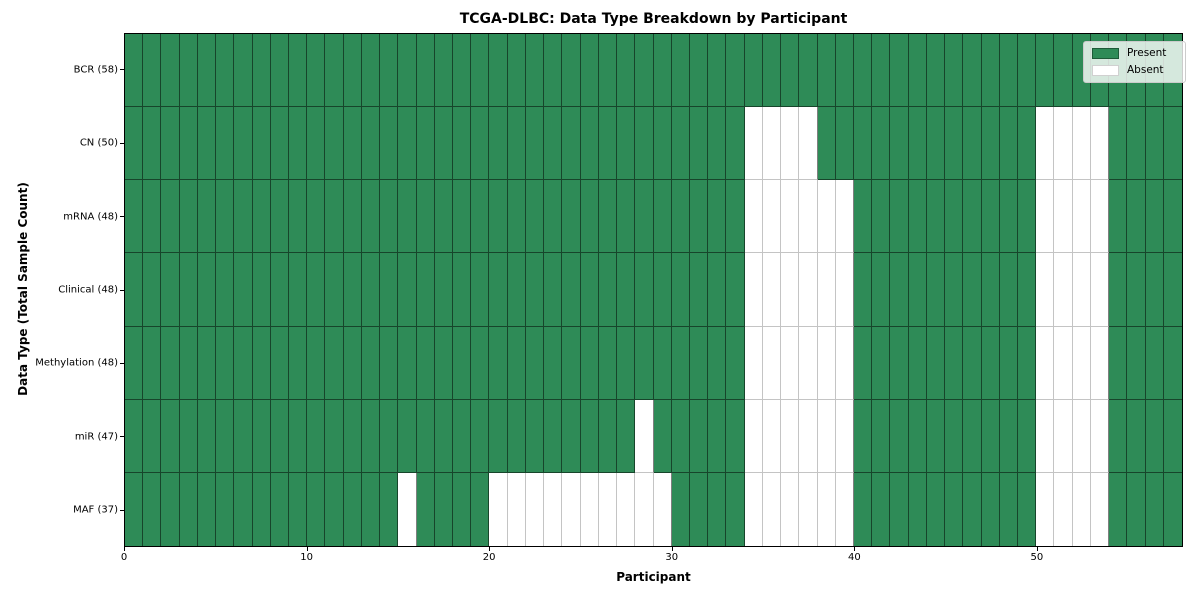 This screenshot has height=600, width=1200. I want to click on y-tick-label: Methylation (48), so click(76, 363).